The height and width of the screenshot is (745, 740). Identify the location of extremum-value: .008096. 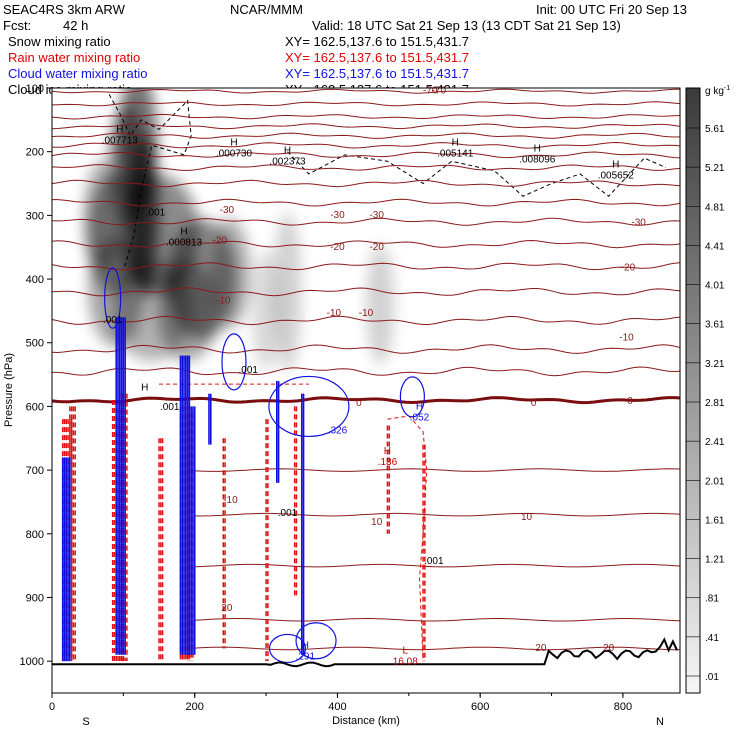
(537, 160).